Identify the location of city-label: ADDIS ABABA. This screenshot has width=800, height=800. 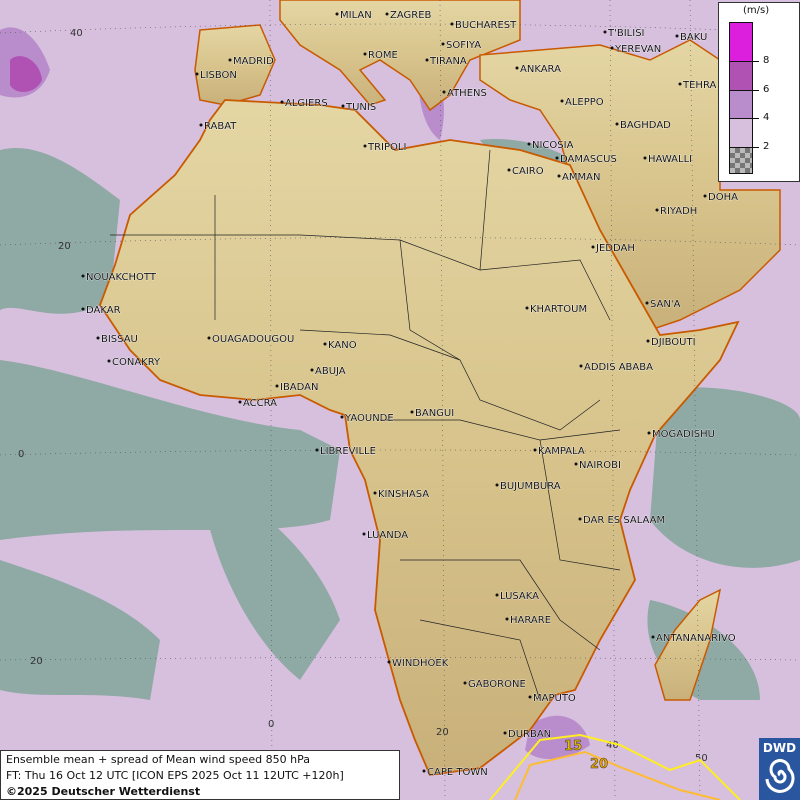
(618, 367).